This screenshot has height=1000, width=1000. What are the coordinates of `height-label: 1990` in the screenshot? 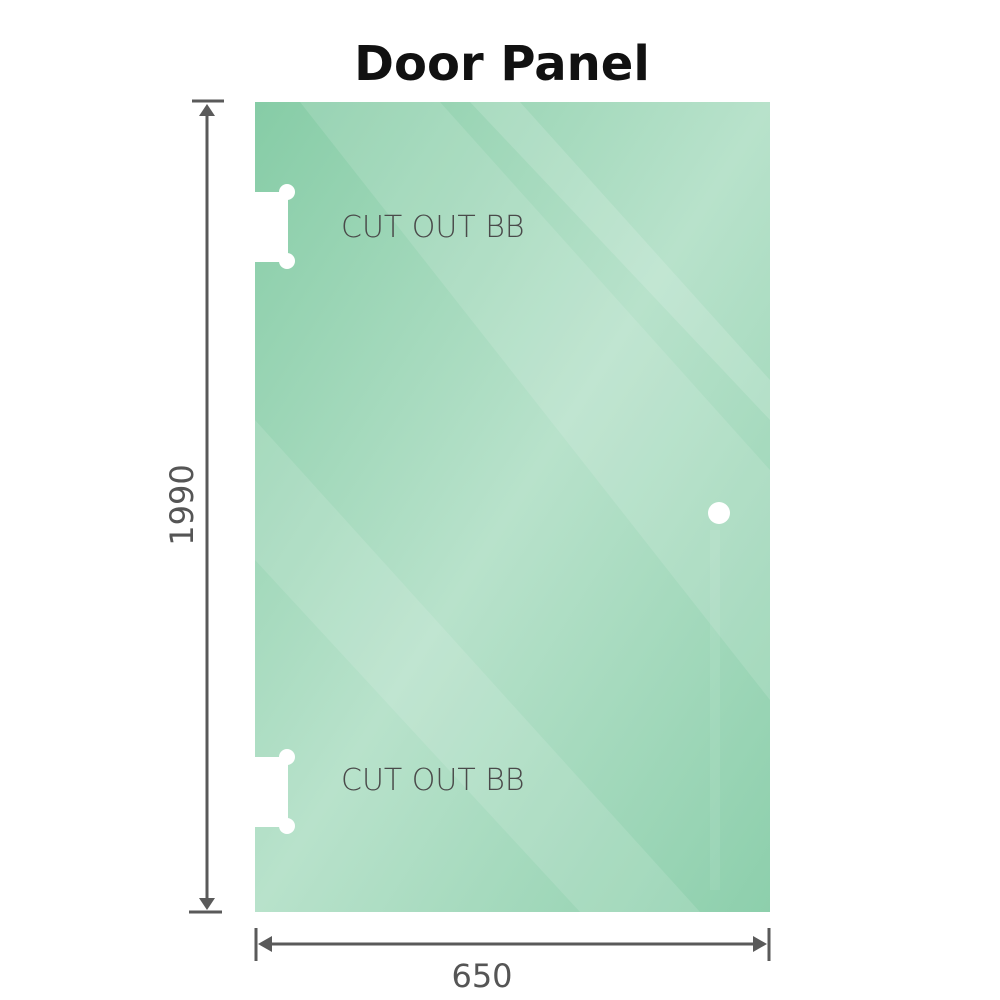 It's located at (182, 504).